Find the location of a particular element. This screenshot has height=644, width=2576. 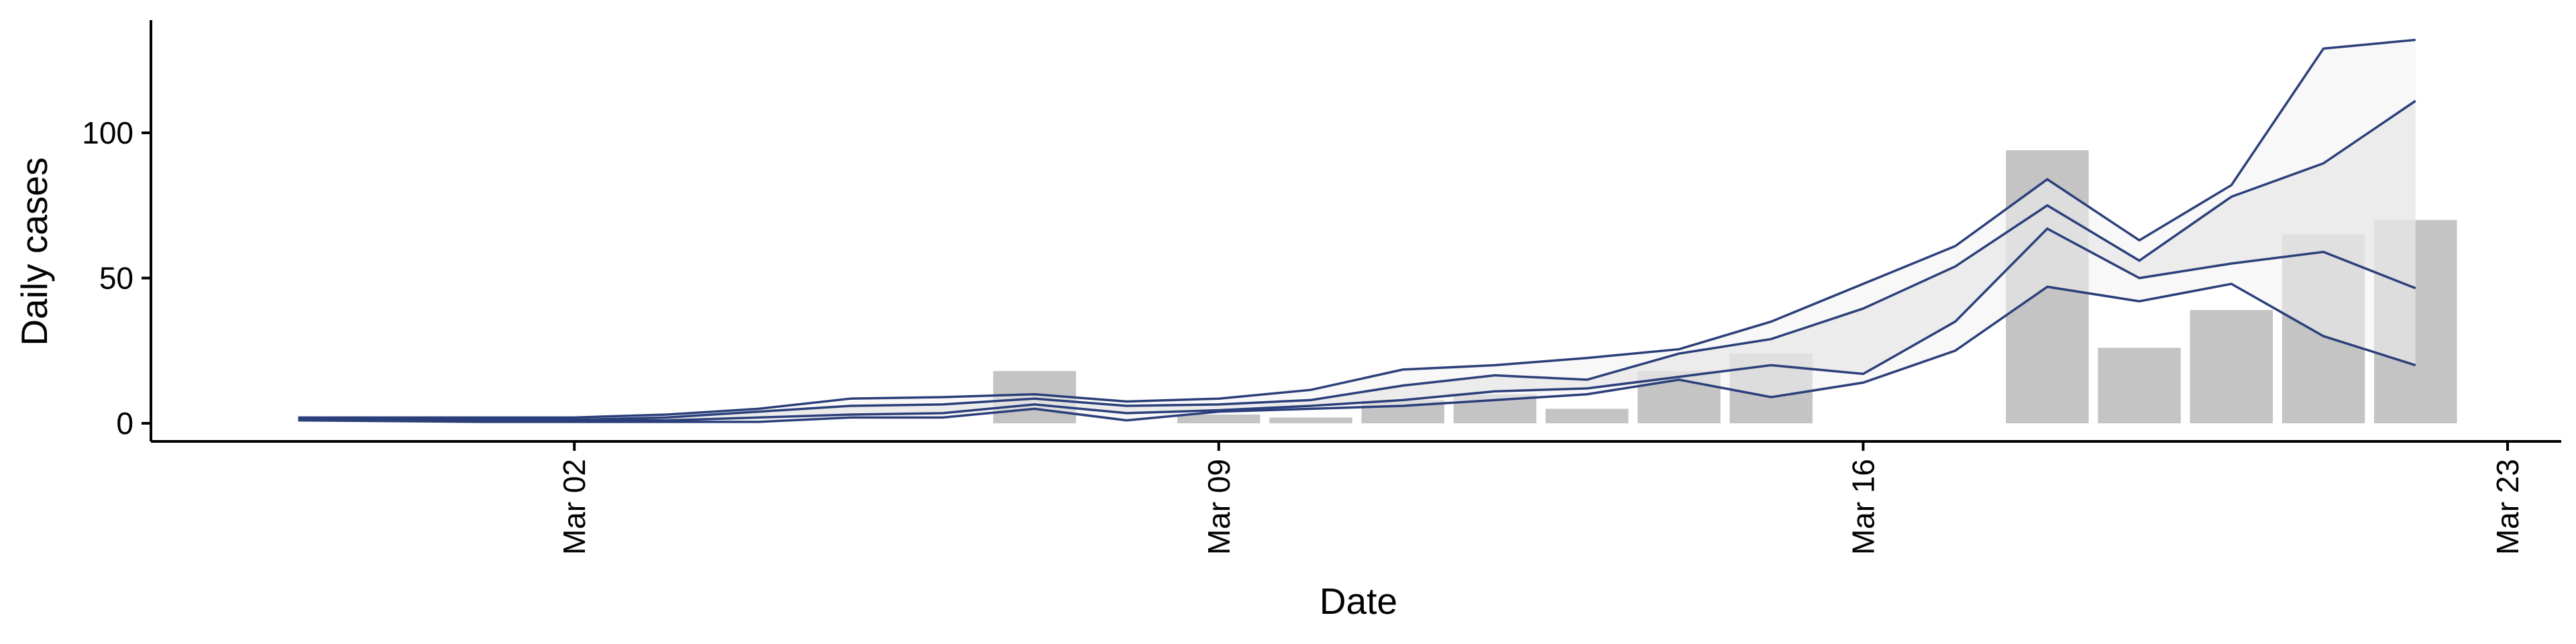

y-tick-label: 0 is located at coordinates (124, 423).